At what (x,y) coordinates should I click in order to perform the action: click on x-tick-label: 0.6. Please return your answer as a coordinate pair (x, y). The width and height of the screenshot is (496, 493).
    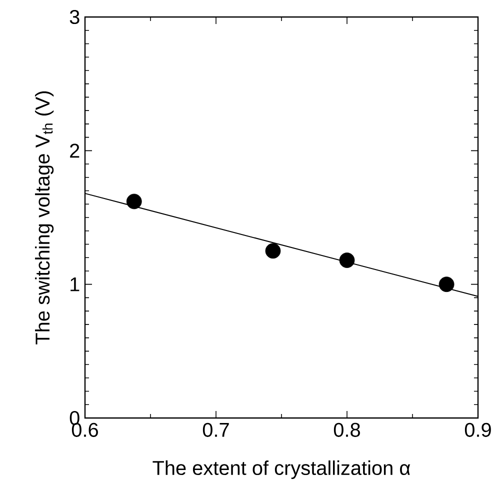
    Looking at the image, I should click on (85, 429).